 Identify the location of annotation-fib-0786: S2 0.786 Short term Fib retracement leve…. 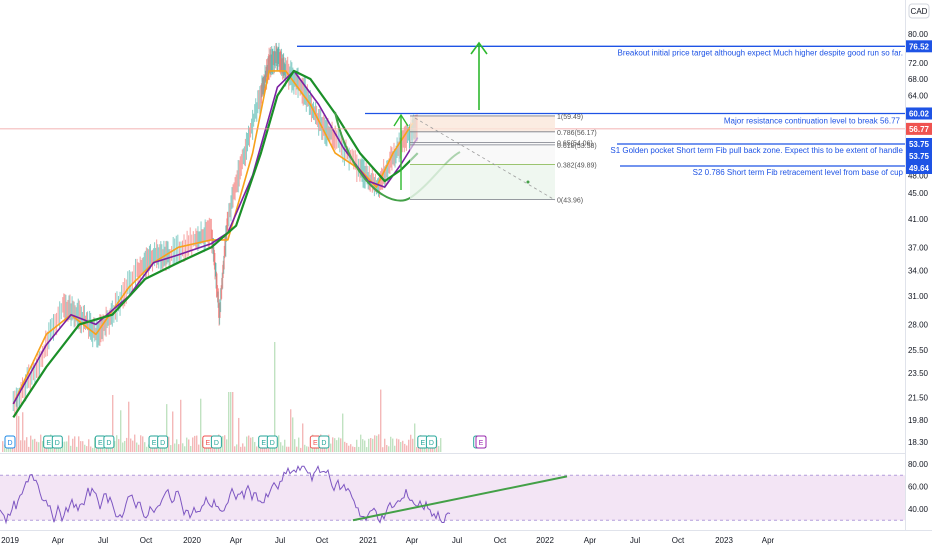
(798, 172).